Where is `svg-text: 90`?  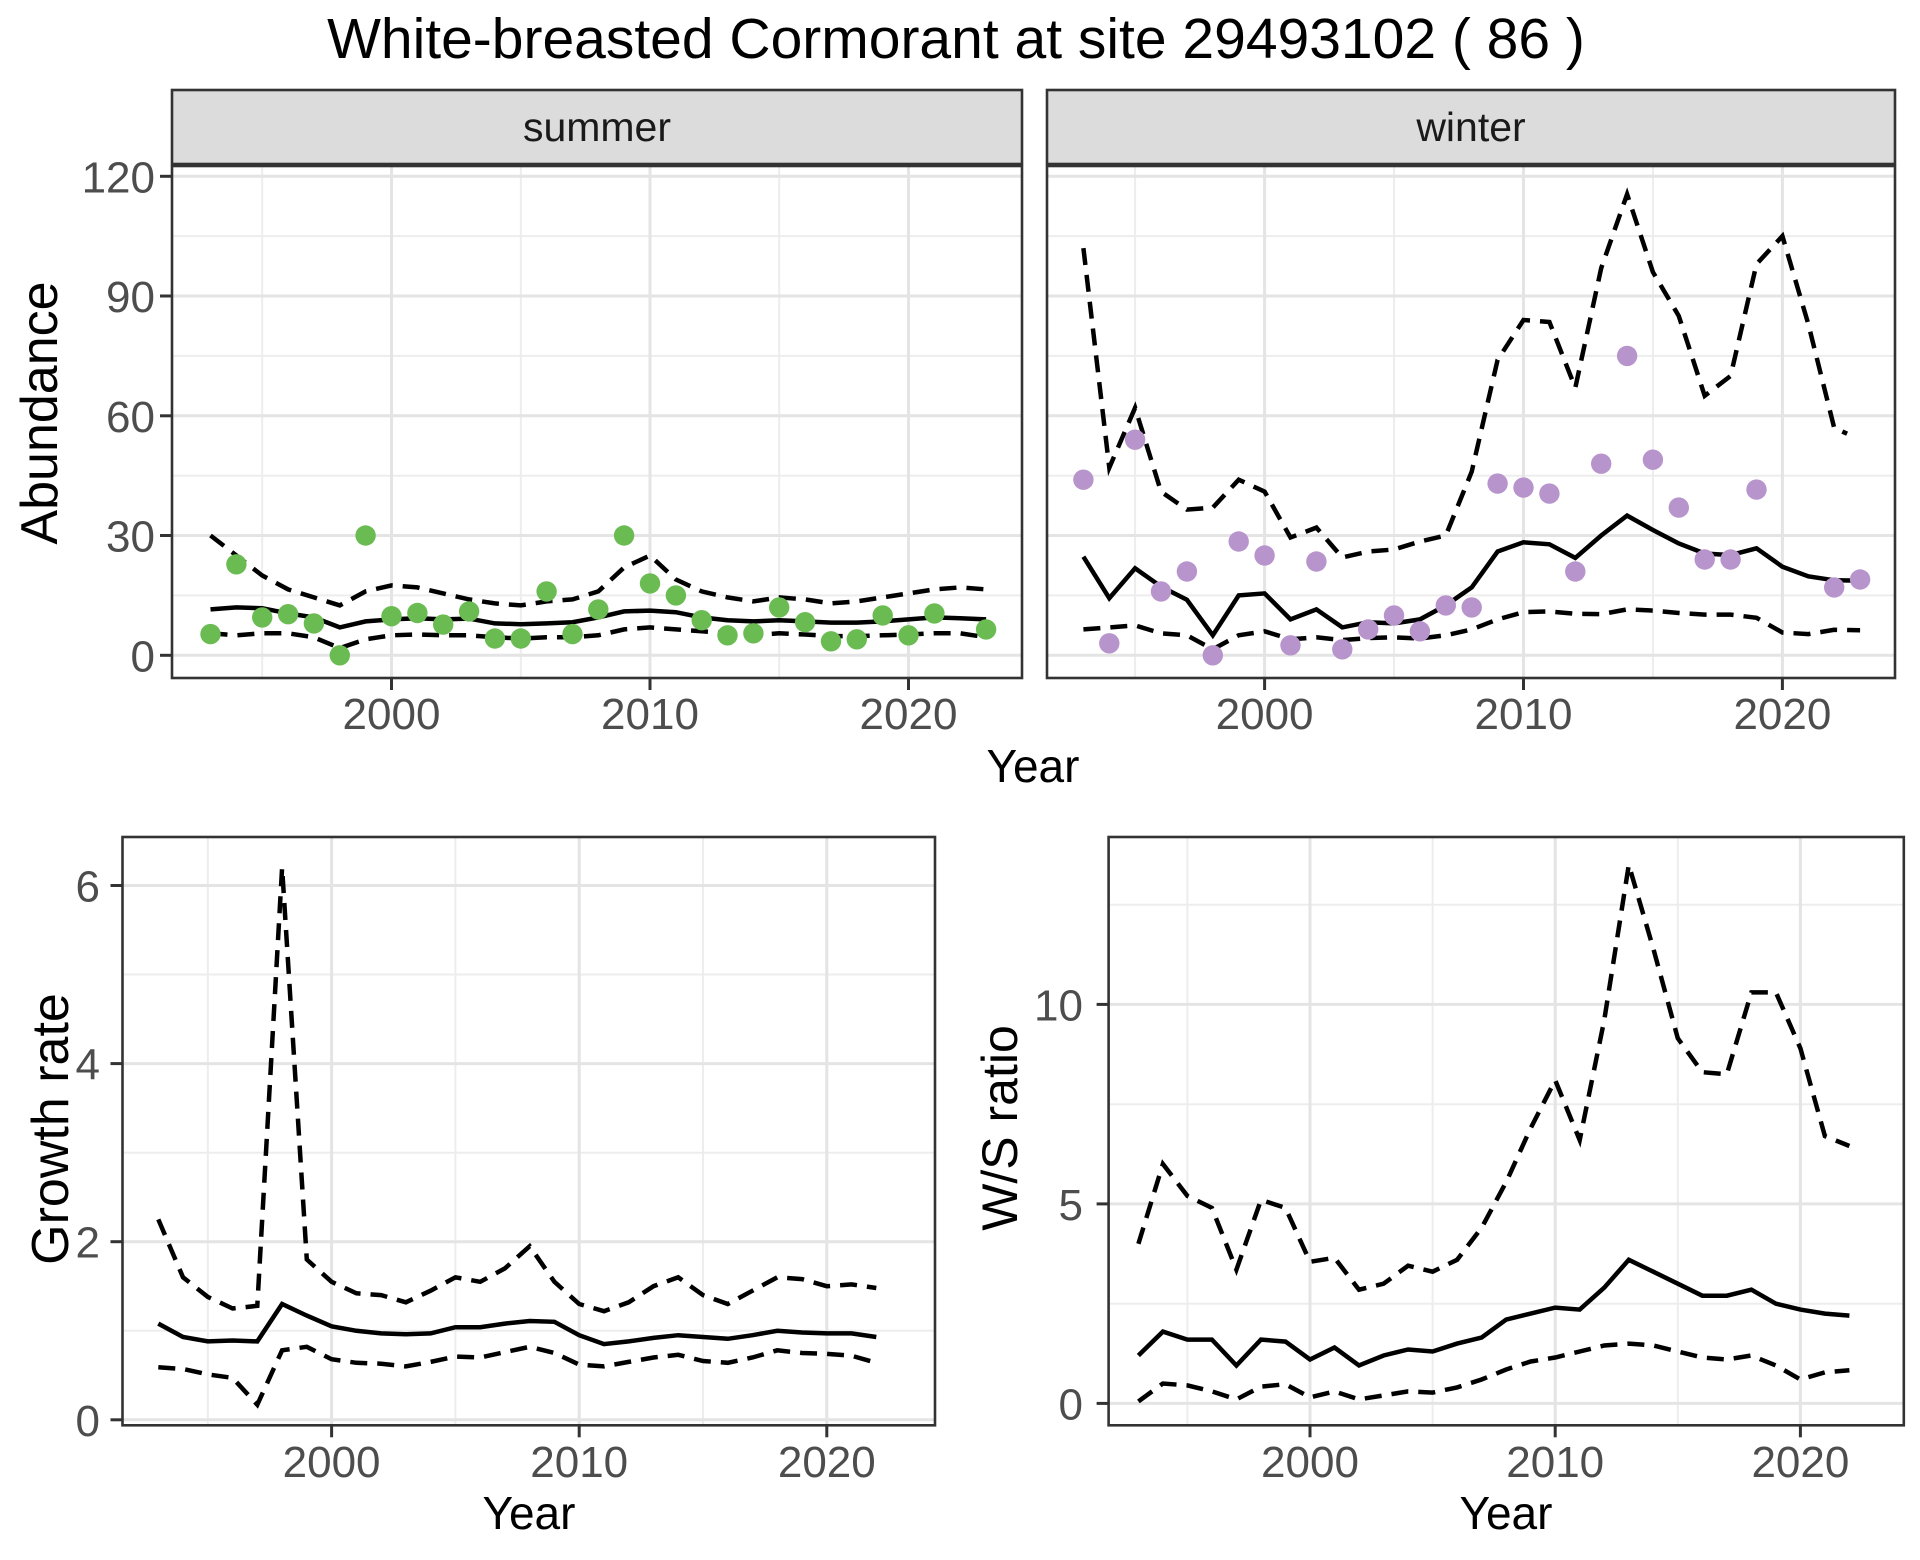 svg-text: 90 is located at coordinates (130, 297).